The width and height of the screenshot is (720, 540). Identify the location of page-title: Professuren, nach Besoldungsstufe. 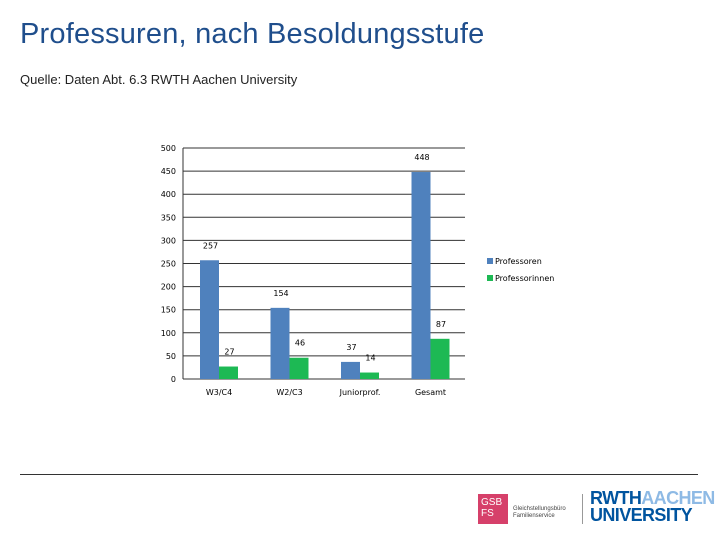
(252, 34).